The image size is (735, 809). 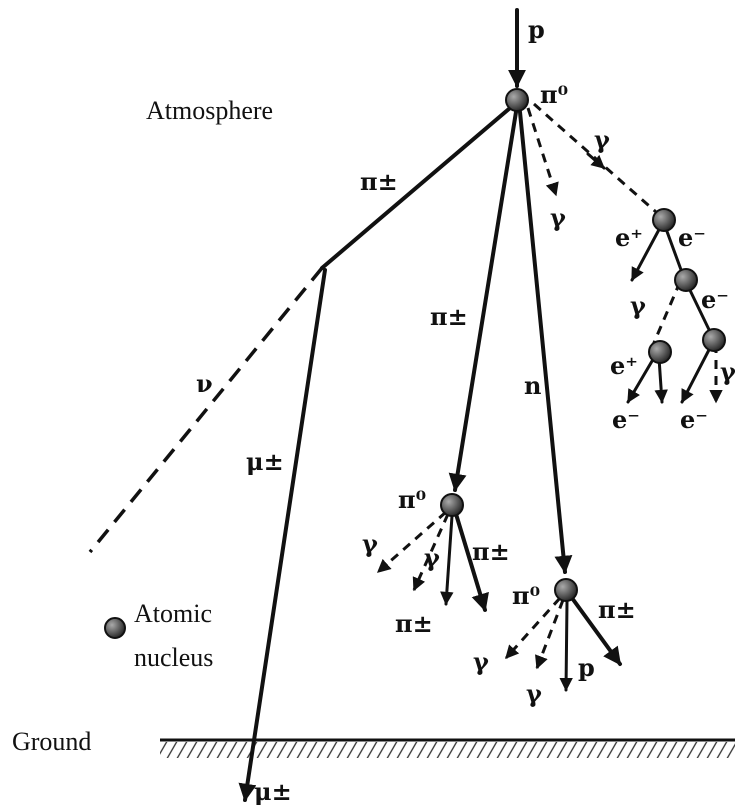 What do you see at coordinates (626, 419) in the screenshot?
I see `label-e-minus-3: e⁻` at bounding box center [626, 419].